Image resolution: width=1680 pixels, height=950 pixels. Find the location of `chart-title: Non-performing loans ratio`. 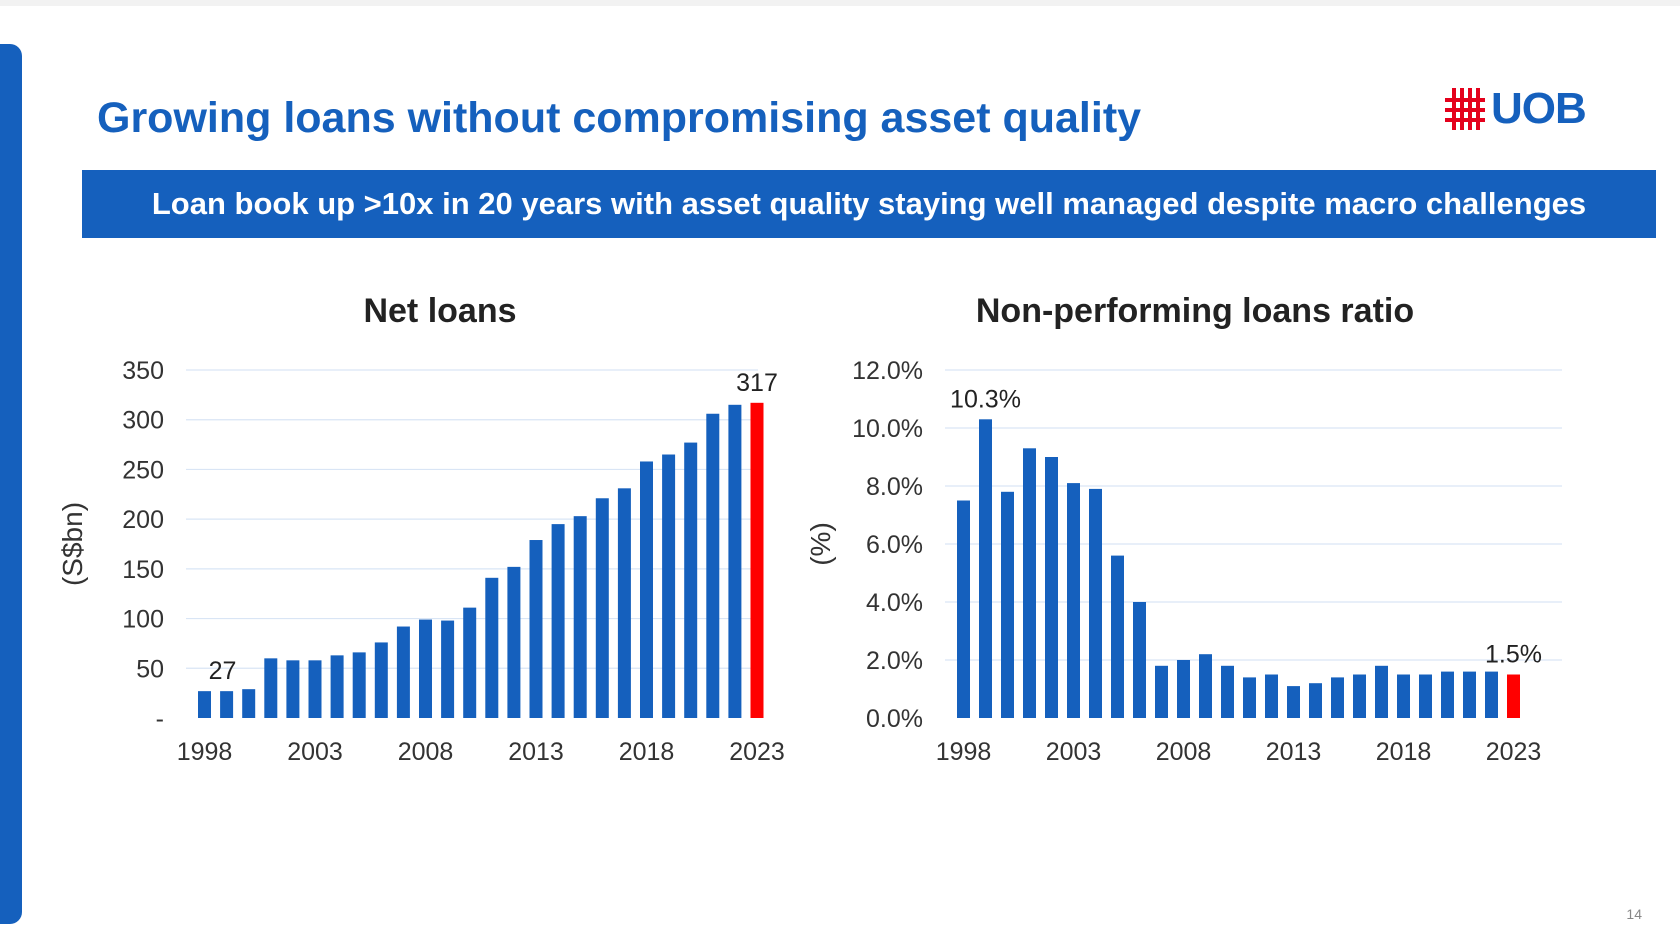

chart-title: Non-performing loans ratio is located at coordinates (1195, 311).